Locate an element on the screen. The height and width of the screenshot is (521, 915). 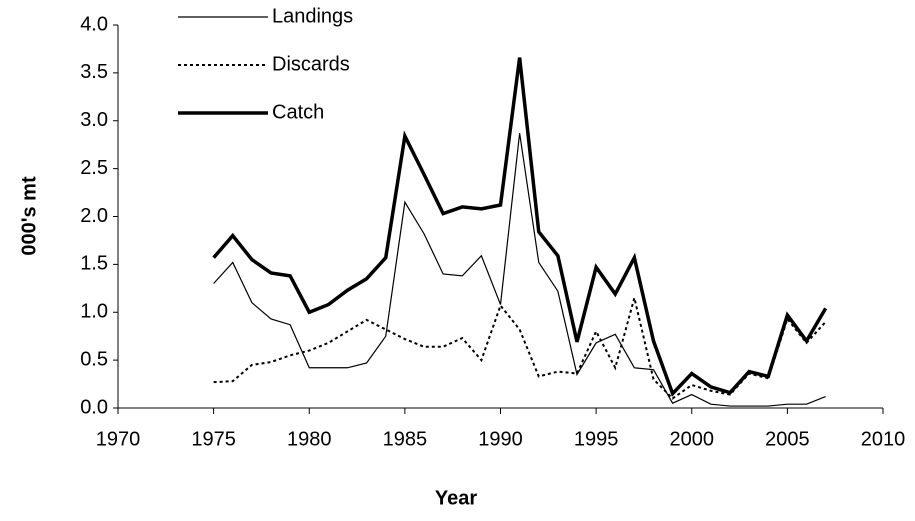
y-axis-label: 000's mt is located at coordinates (29, 216).